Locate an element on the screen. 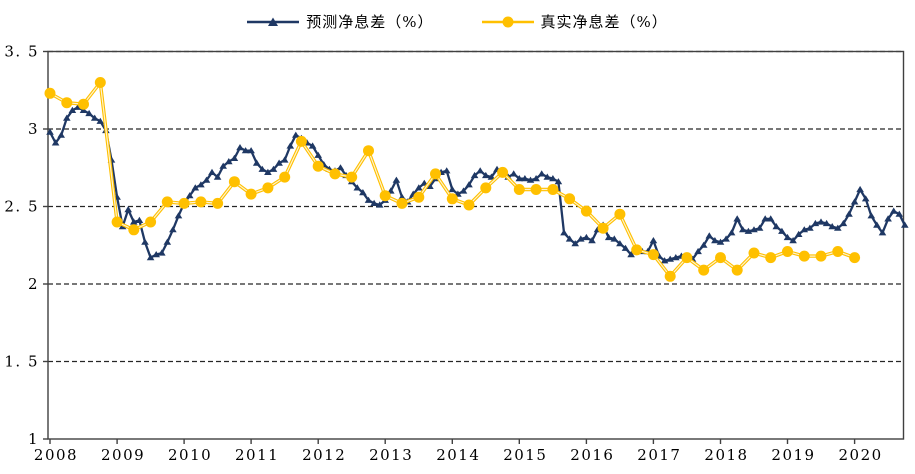 The width and height of the screenshot is (915, 474). y-tick-label: 1. 5 is located at coordinates (21, 362).